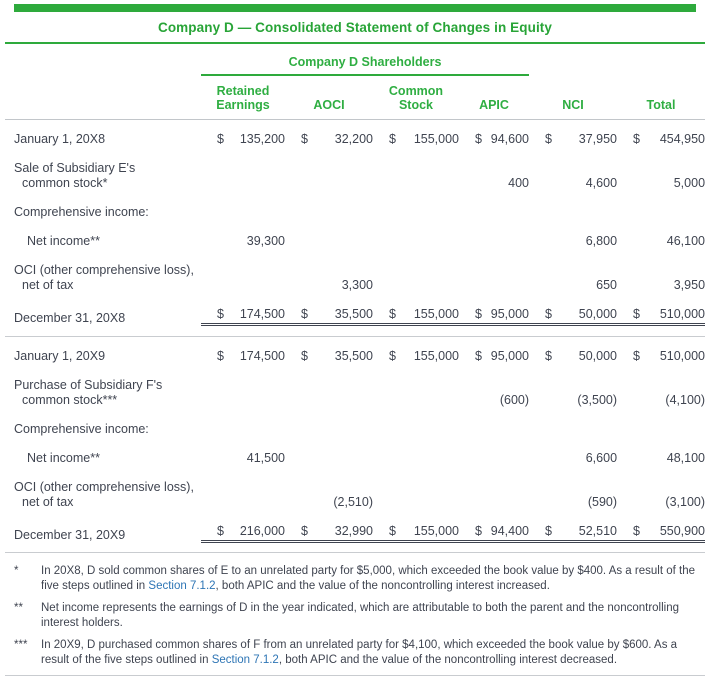 This screenshot has width=710, height=676. What do you see at coordinates (70, 534) in the screenshot?
I see `row-label-line: December 31, 20X9` at bounding box center [70, 534].